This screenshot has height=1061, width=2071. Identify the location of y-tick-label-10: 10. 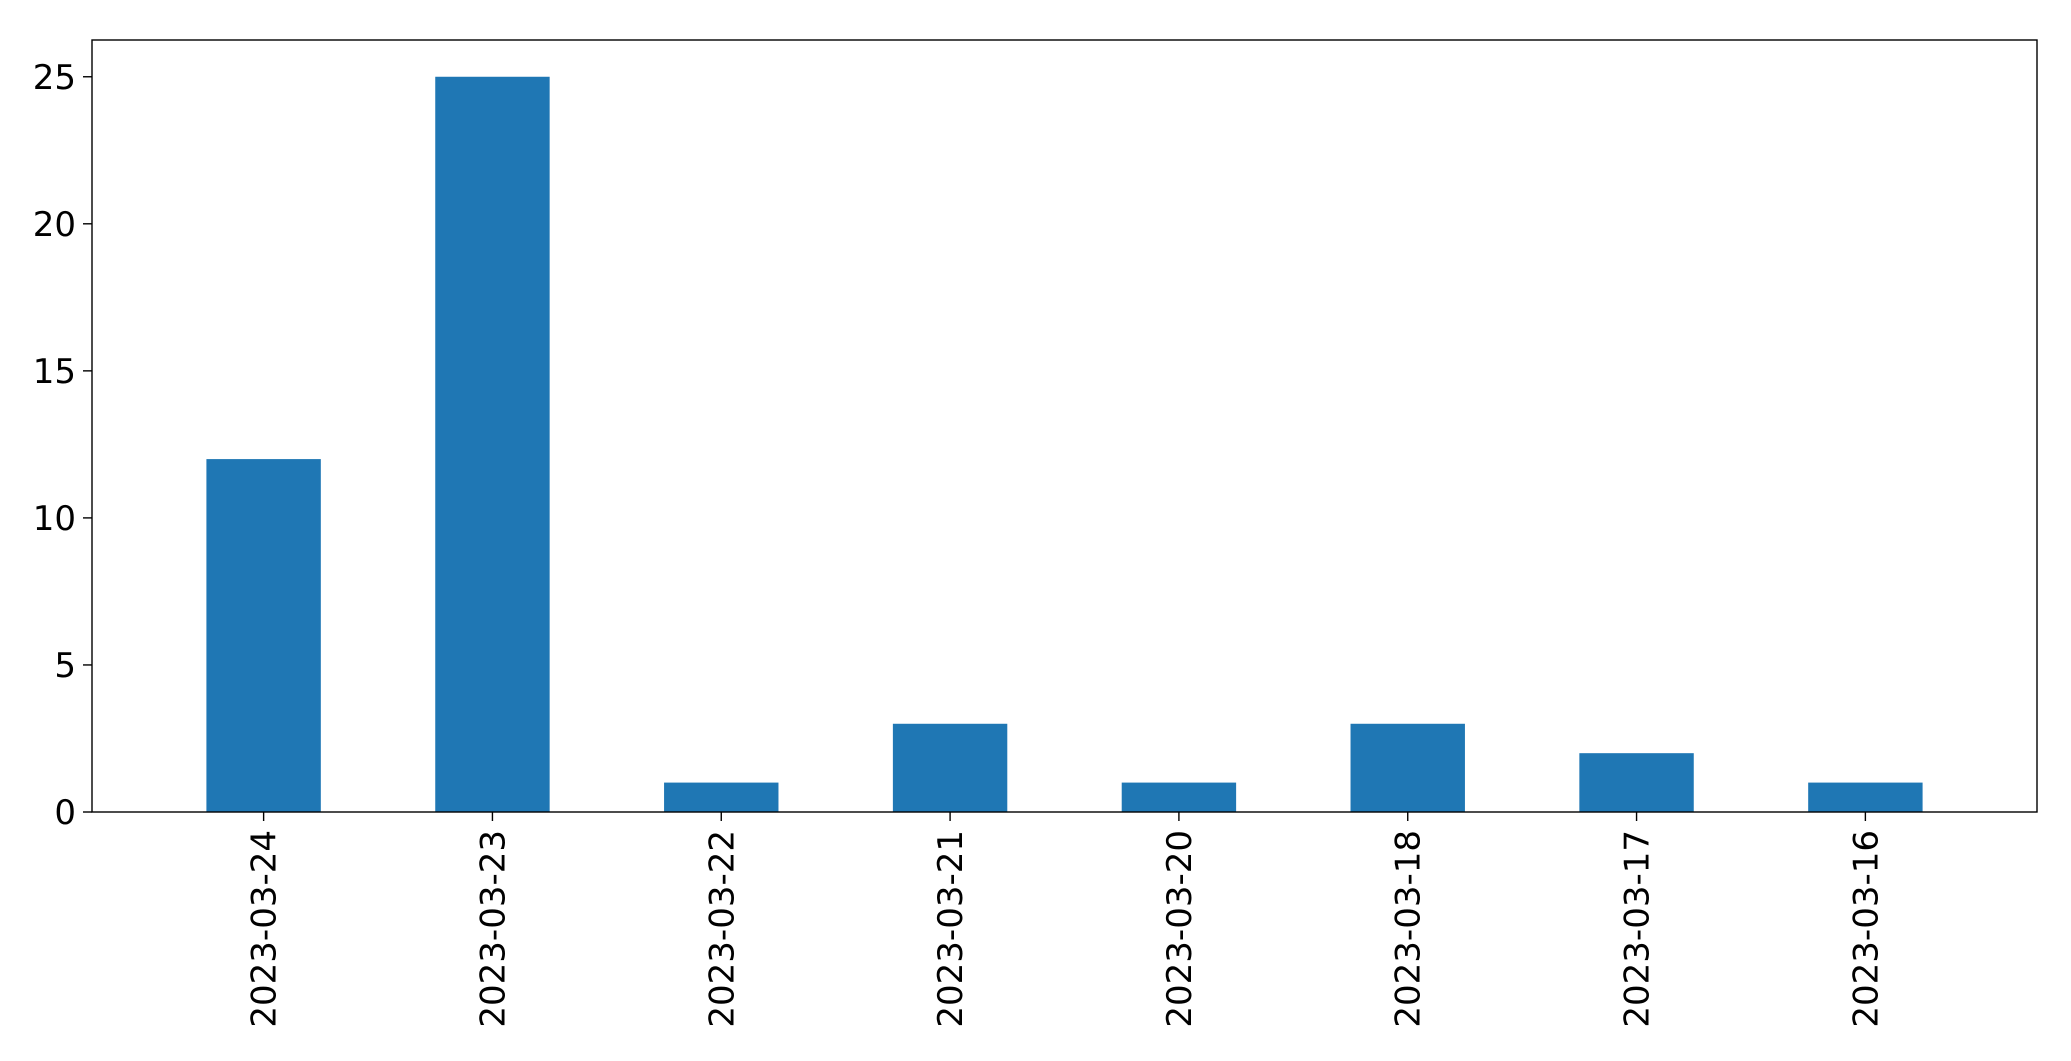
(54, 519).